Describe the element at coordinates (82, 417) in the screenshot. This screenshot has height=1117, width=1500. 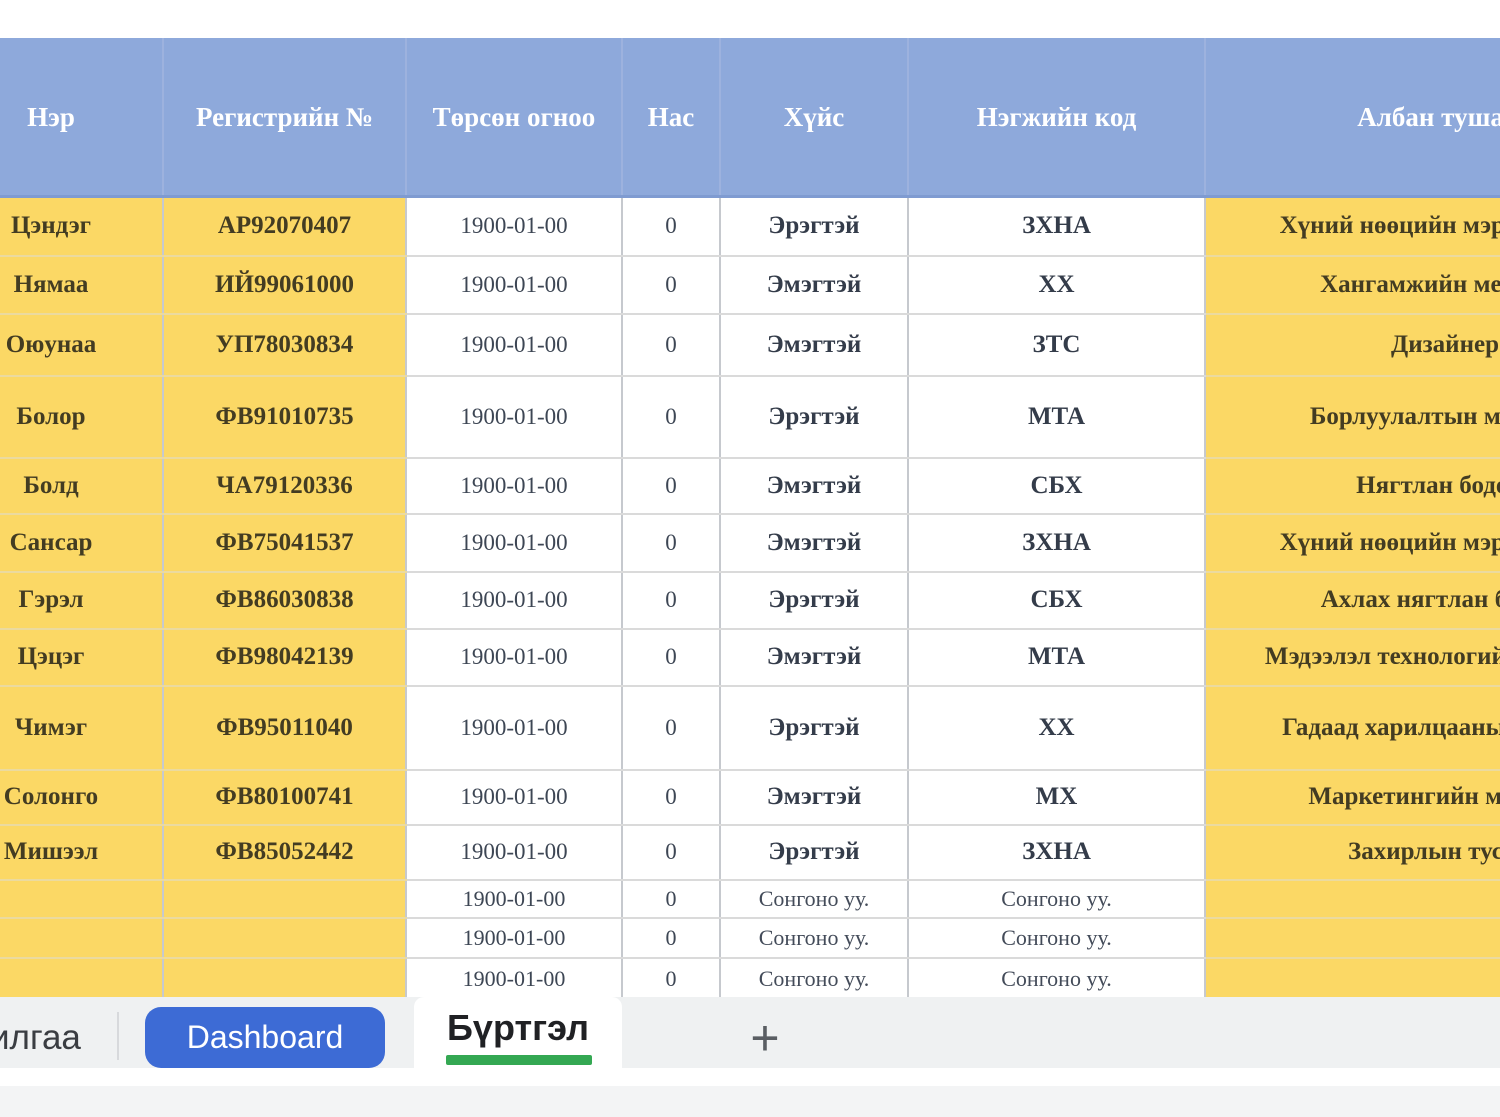
I see `cell-name: Болор` at that location.